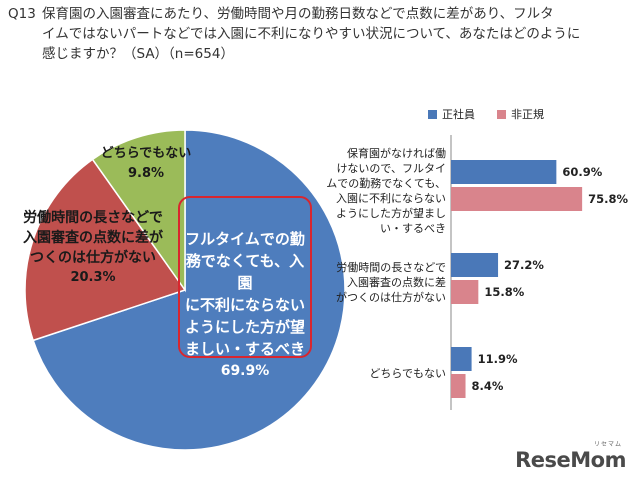  Describe the element at coordinates (244, 327) in the screenshot. I see `pie-label-line: ようにした方が望` at that location.